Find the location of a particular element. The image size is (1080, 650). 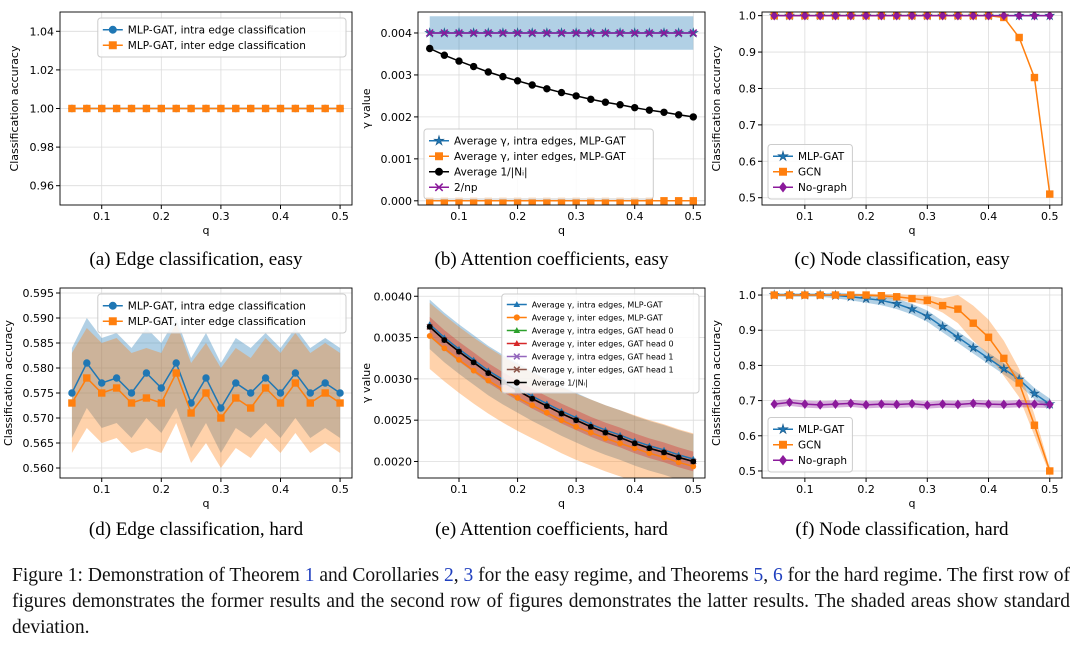

reference-link: 1 is located at coordinates (309, 575).